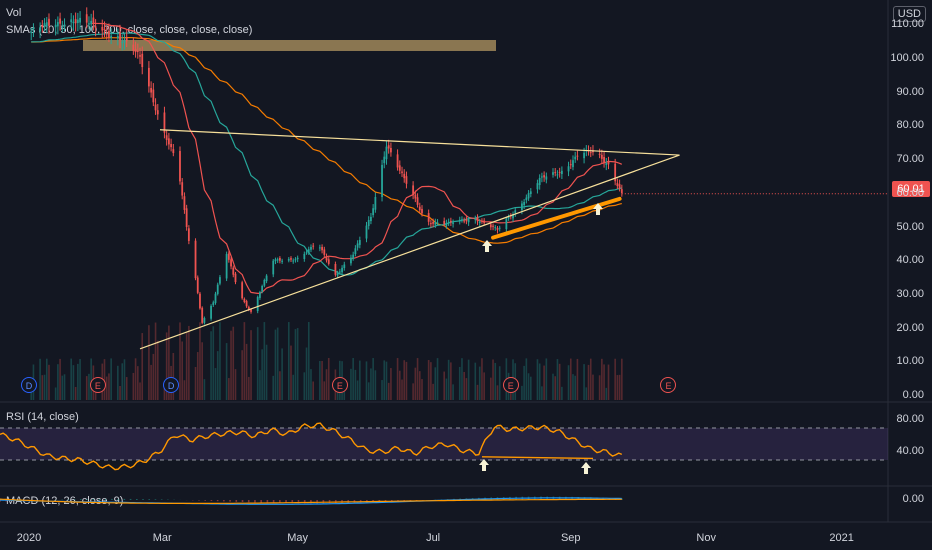 The height and width of the screenshot is (550, 932). What do you see at coordinates (910, 91) in the screenshot?
I see `price-tick-label: 90.00` at bounding box center [910, 91].